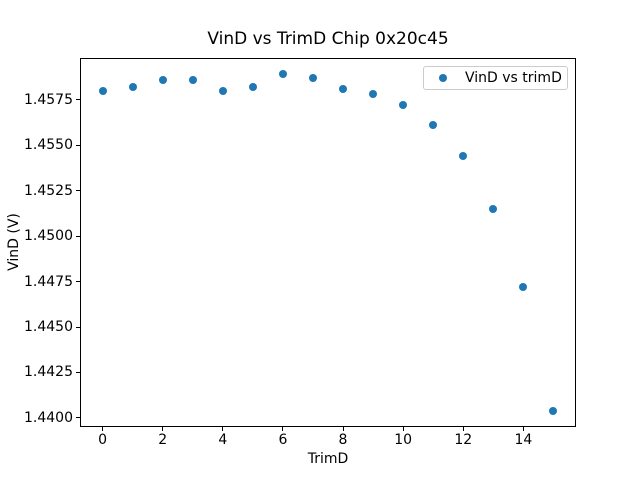  What do you see at coordinates (163, 440) in the screenshot?
I see `x-tick-label: 2` at bounding box center [163, 440].